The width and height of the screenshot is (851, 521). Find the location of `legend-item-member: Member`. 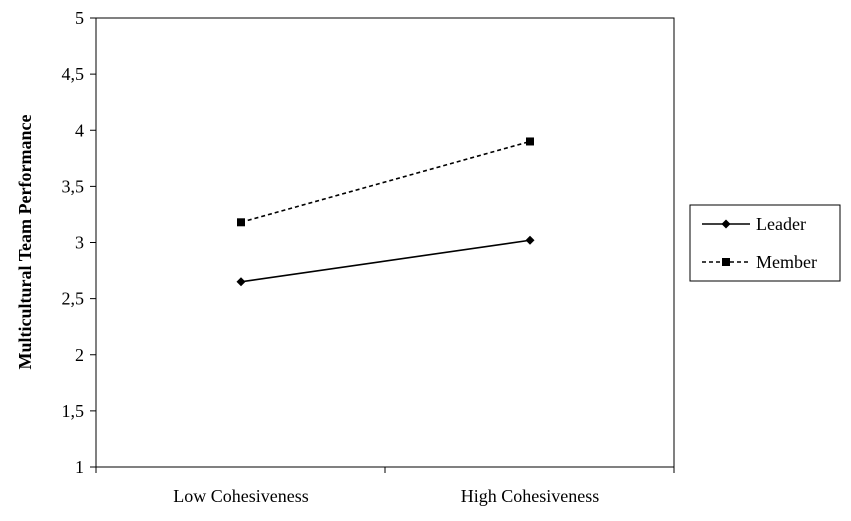

legend-item-member: Member is located at coordinates (759, 262).